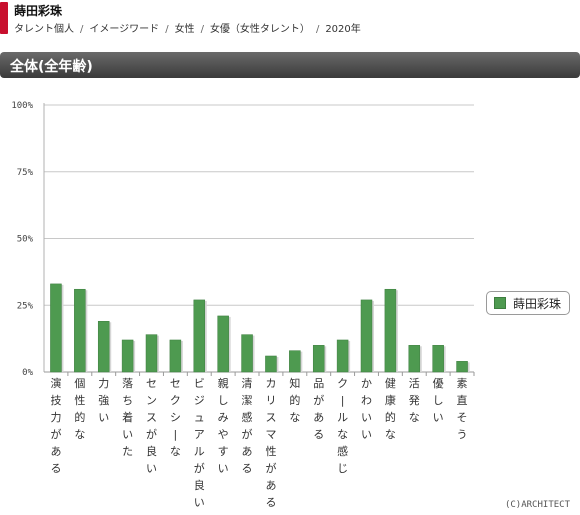  What do you see at coordinates (342, 426) in the screenshot?
I see `x-tick-label: ク|ルな感じ` at bounding box center [342, 426].